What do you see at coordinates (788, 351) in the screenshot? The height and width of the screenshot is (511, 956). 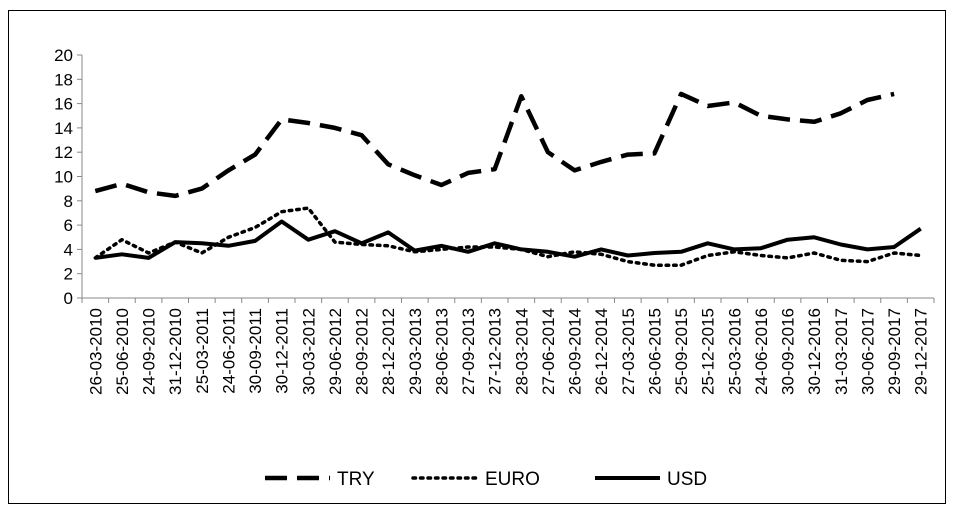 I see `x-tick-label: 30-09-2016` at bounding box center [788, 351].